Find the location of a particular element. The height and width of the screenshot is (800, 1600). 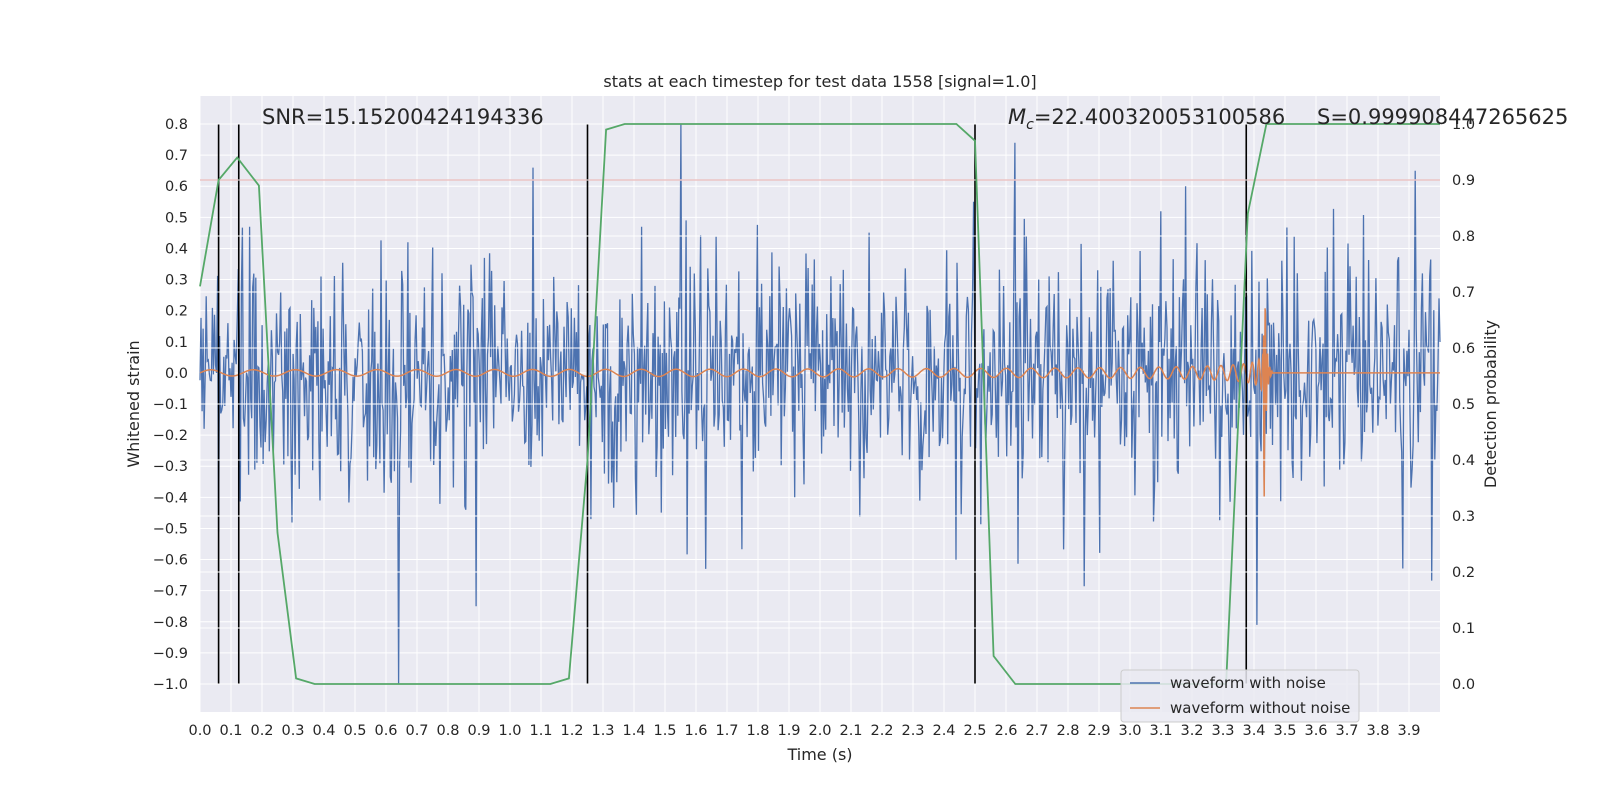

legend-frame is located at coordinates (1240, 696).